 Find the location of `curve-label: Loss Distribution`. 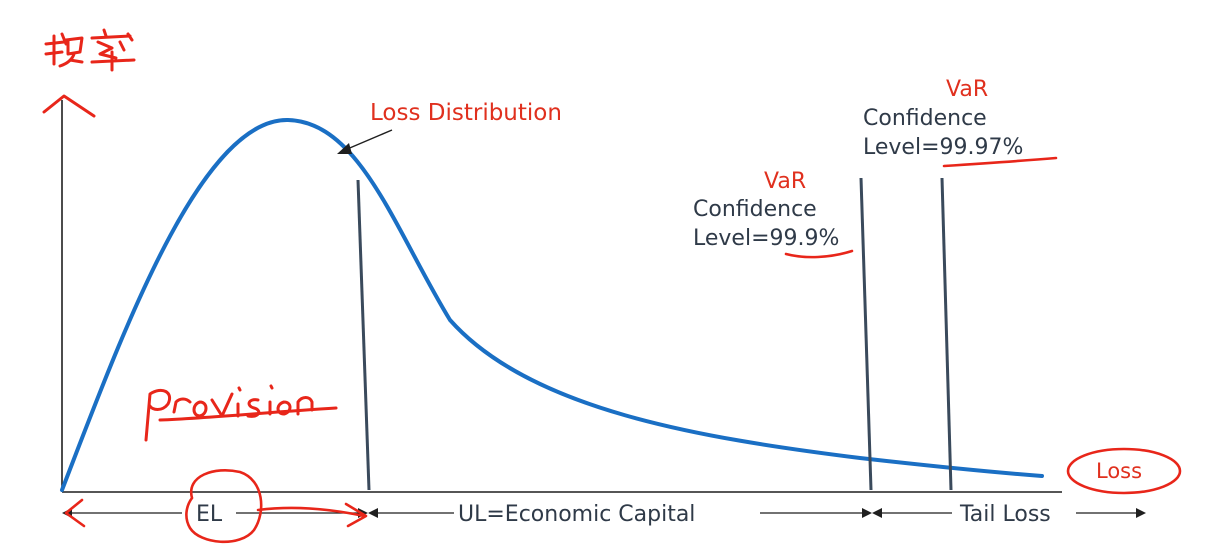

curve-label: Loss Distribution is located at coordinates (466, 113).